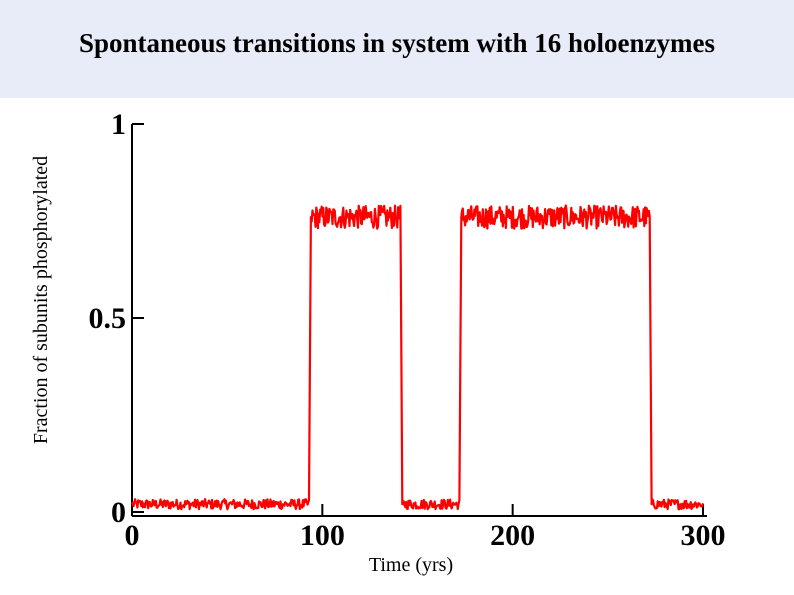  Describe the element at coordinates (118, 512) in the screenshot. I see `y-tick-label: 0` at that location.